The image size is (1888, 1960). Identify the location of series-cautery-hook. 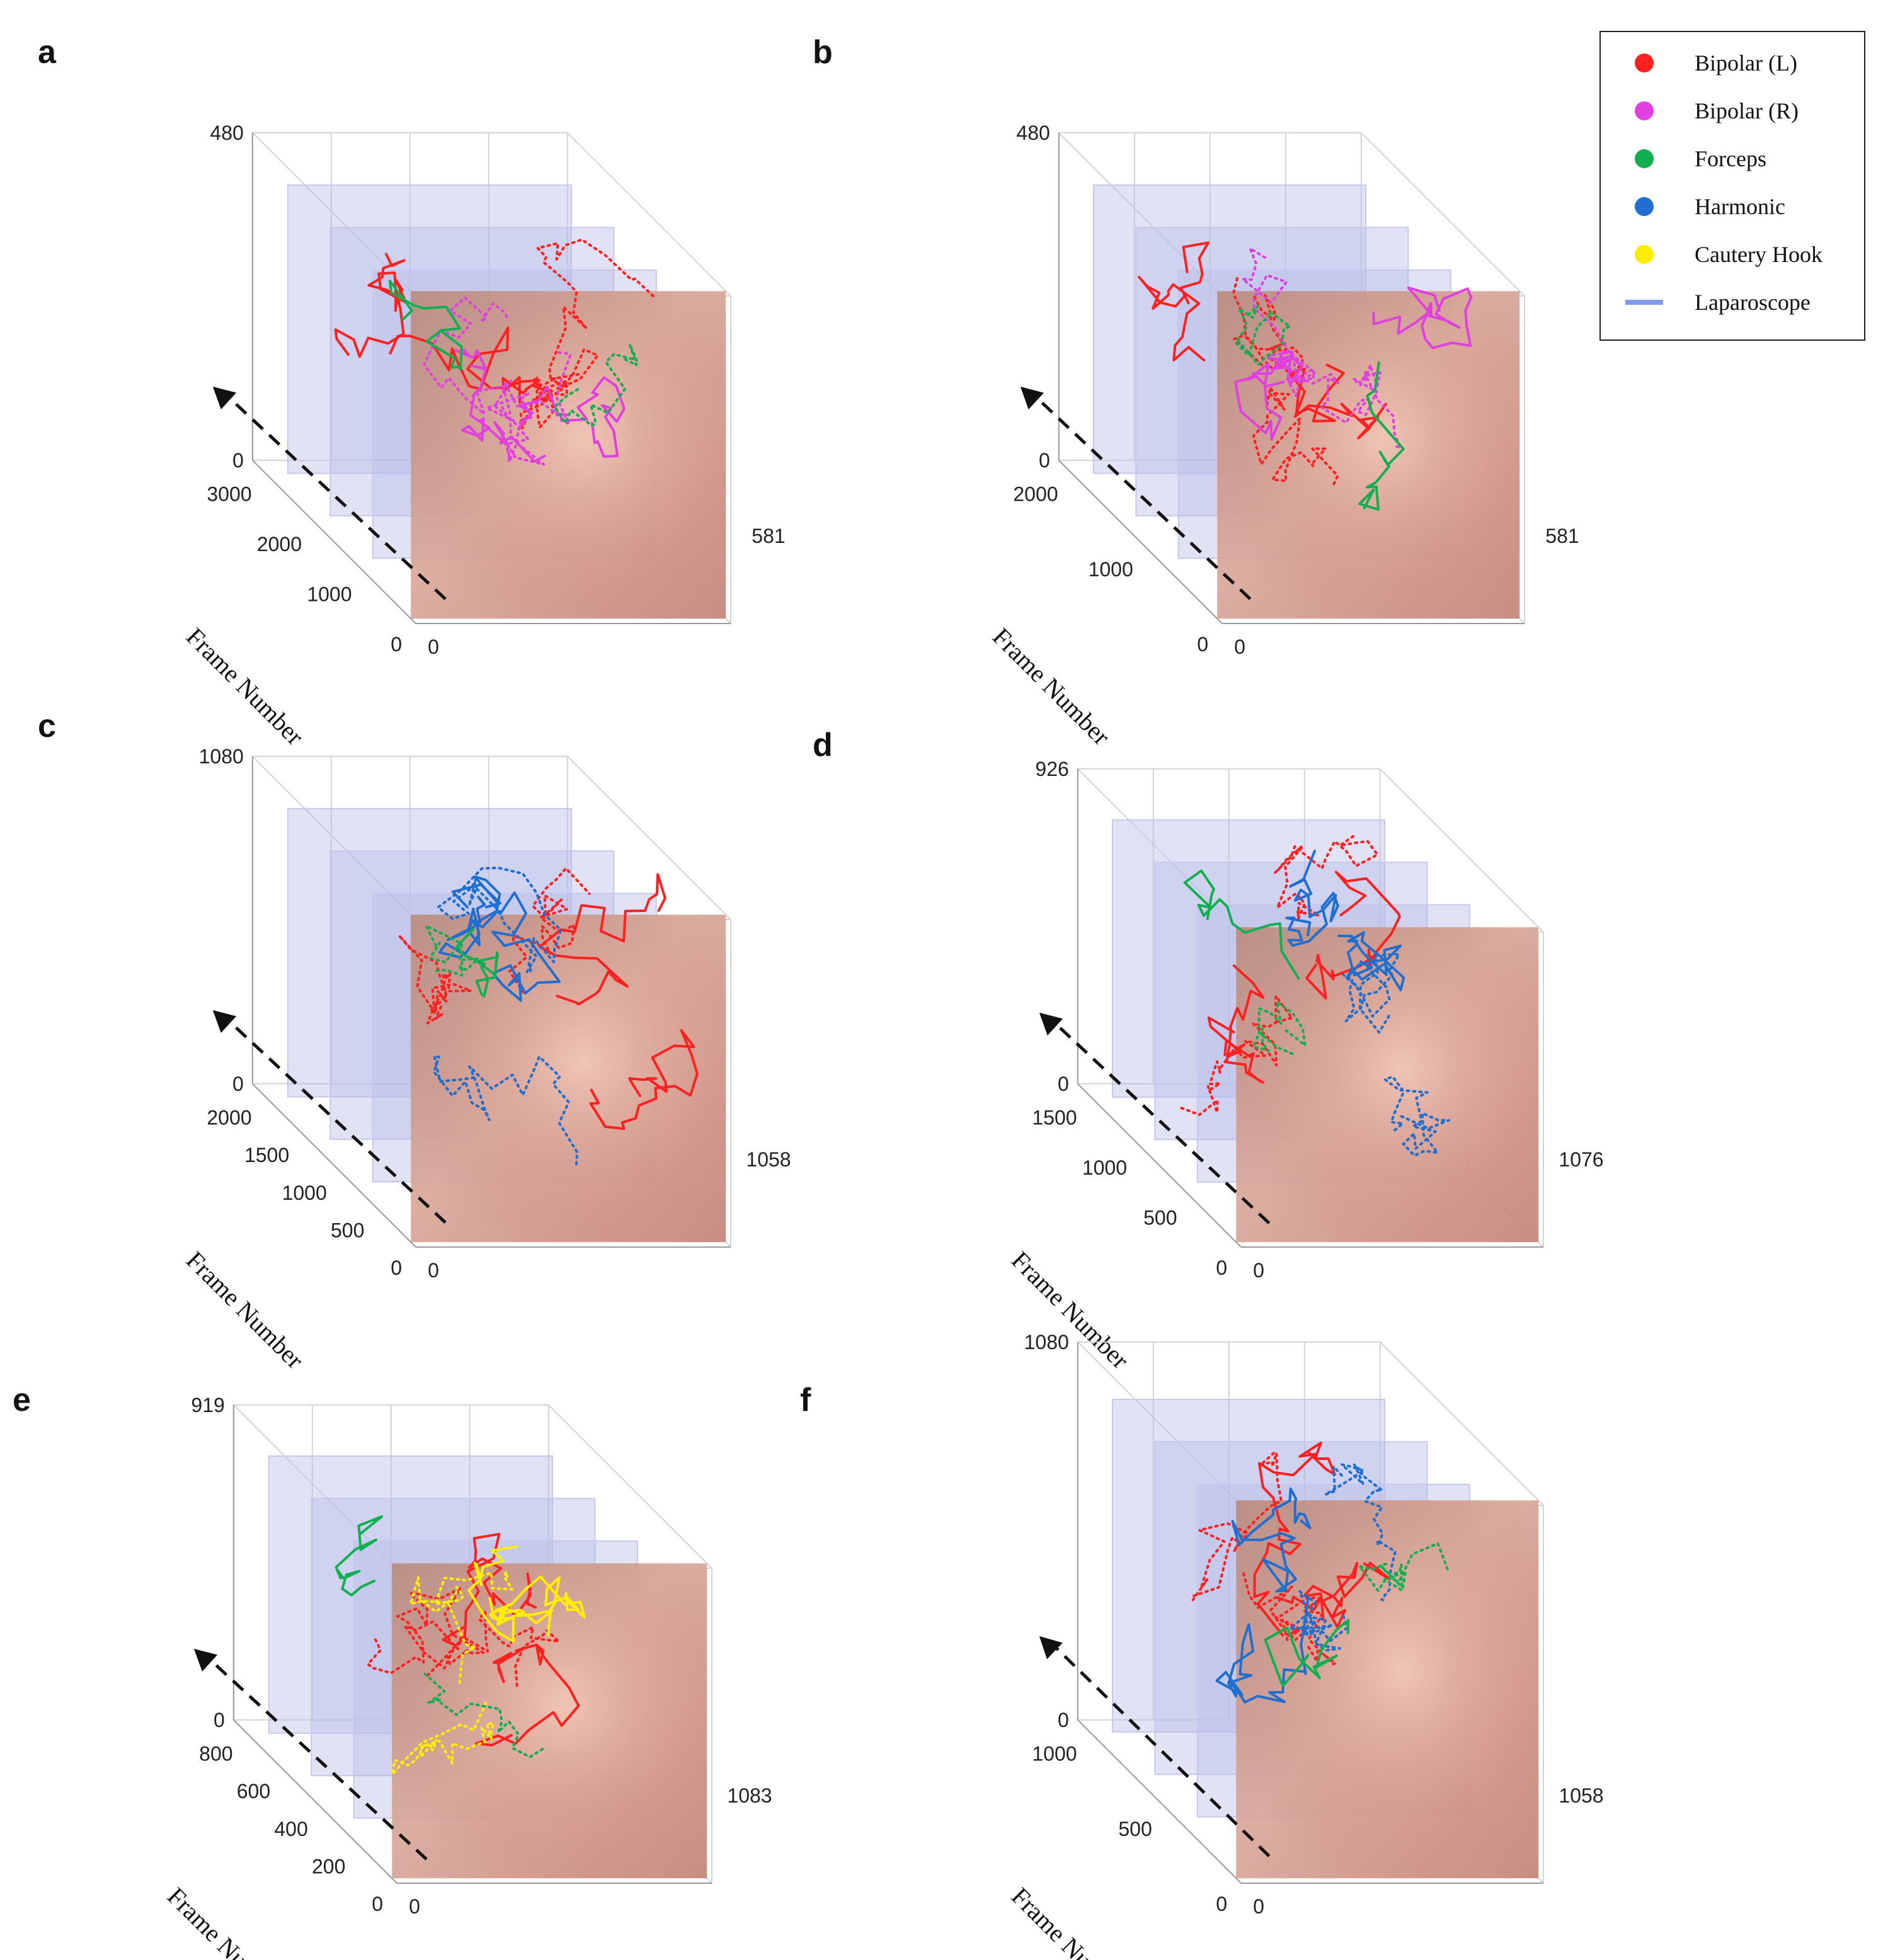
(488, 1660).